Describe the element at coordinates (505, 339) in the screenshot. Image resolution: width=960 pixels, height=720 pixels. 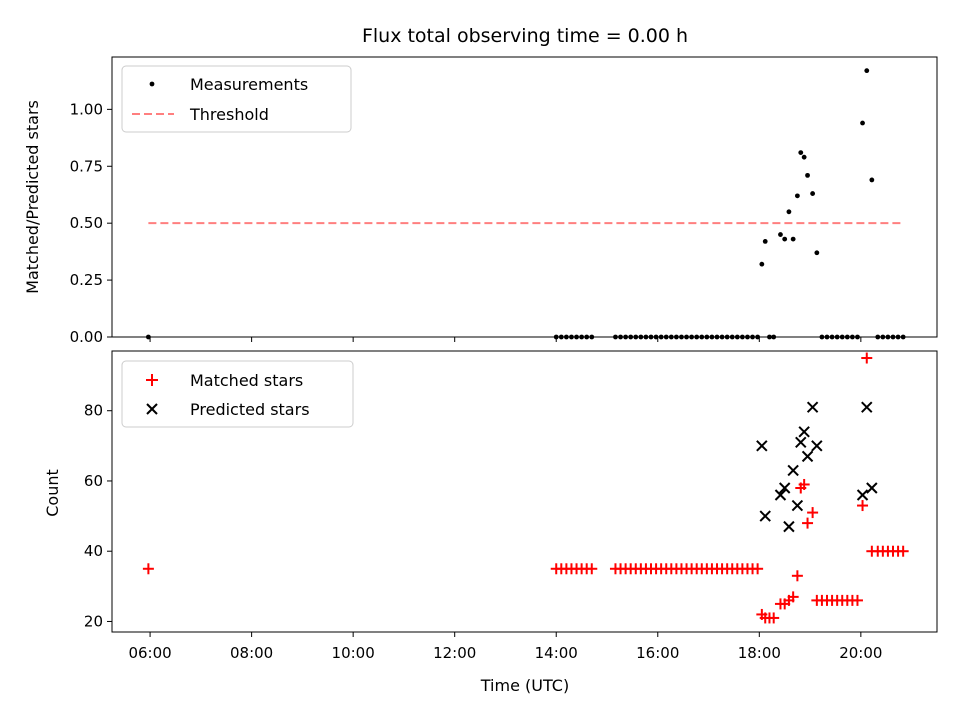
I see `top-x-ticks` at that location.